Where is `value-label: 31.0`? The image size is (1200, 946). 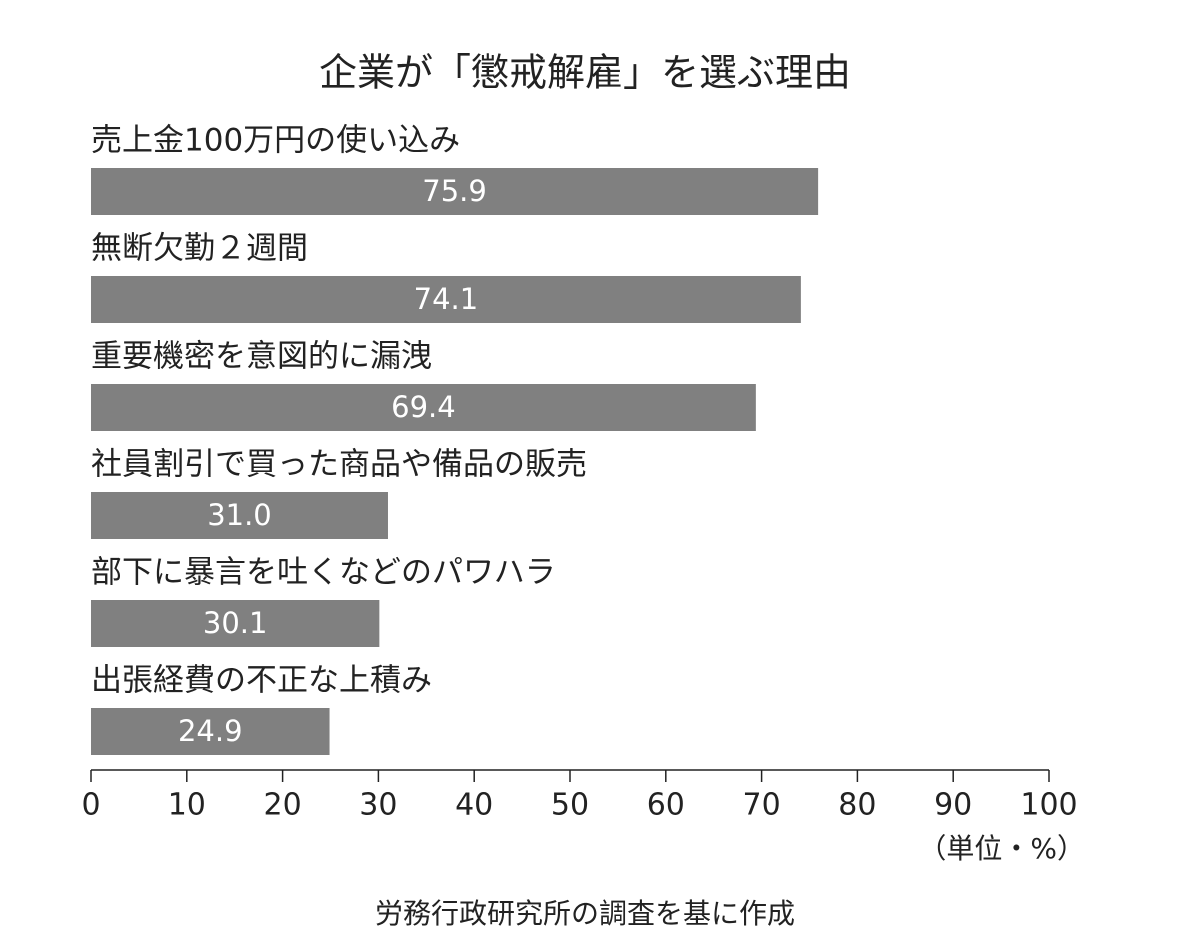
value-label: 31.0 is located at coordinates (239, 515).